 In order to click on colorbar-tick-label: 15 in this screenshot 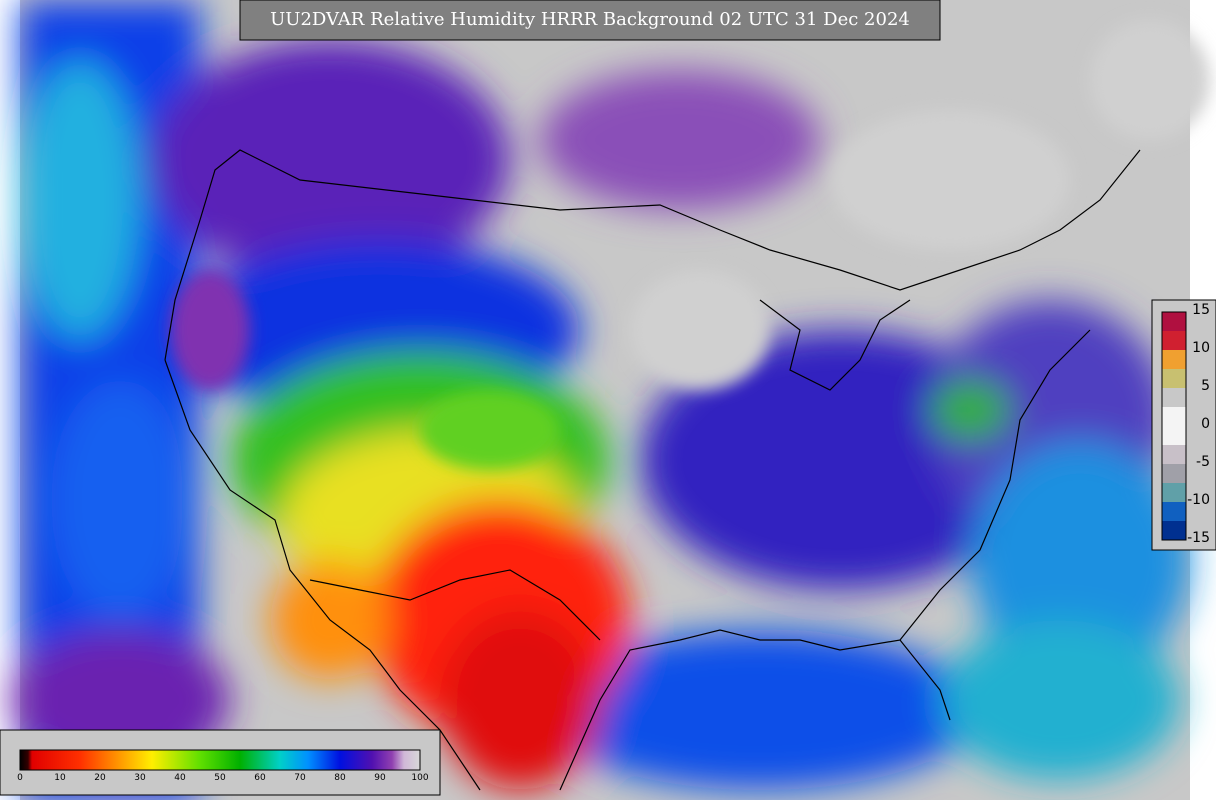, I will do `click(1201, 310)`.